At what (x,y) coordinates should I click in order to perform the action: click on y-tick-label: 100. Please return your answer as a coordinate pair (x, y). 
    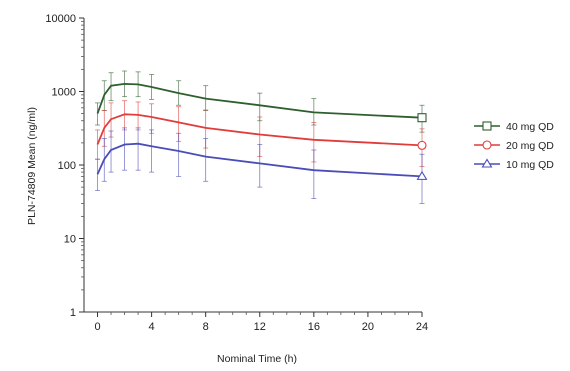
    Looking at the image, I should click on (67, 166).